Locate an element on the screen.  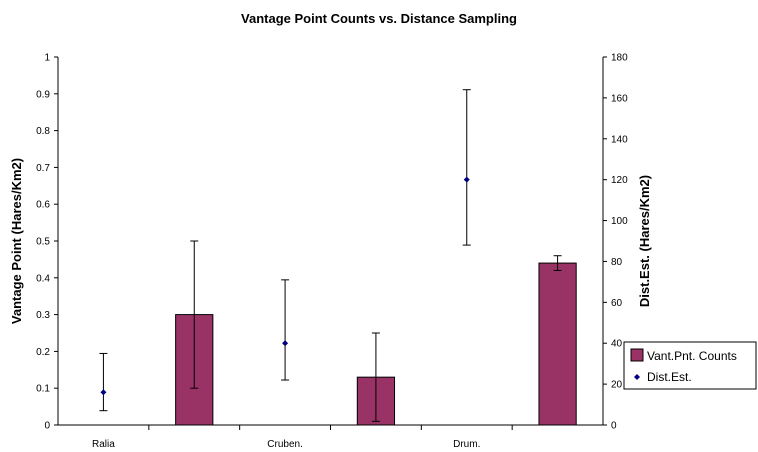
left-tick-label: 0 is located at coordinates (47, 426).